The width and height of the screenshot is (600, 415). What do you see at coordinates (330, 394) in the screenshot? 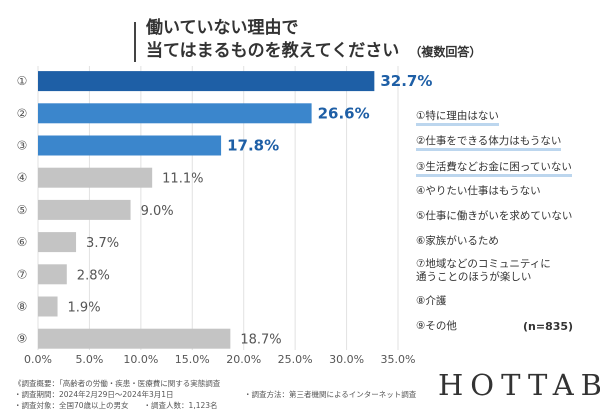
I see `footer-method: ・調査方法：第三者機関によるインターネット調査` at bounding box center [330, 394].